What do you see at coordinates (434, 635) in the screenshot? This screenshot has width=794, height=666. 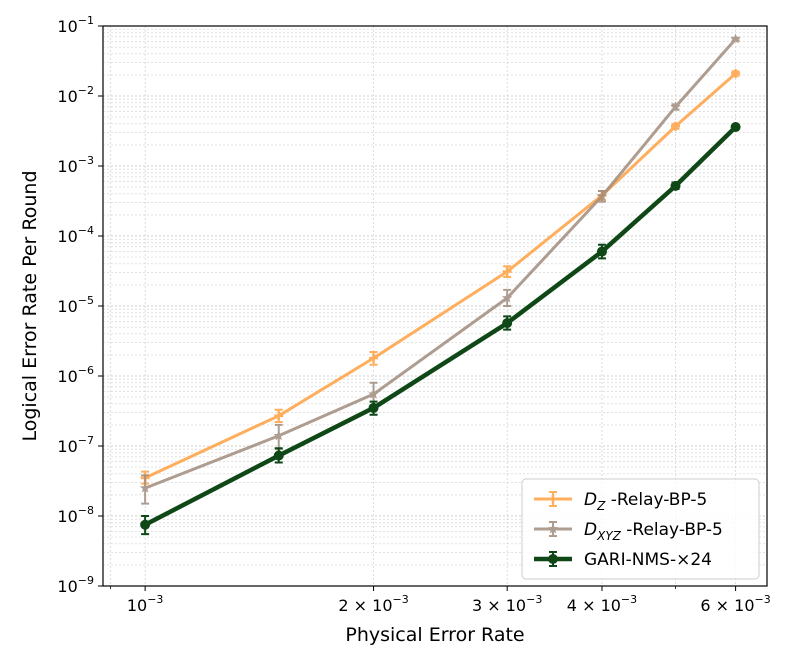 I see `x-axis-label: Physical Error Rate` at bounding box center [434, 635].